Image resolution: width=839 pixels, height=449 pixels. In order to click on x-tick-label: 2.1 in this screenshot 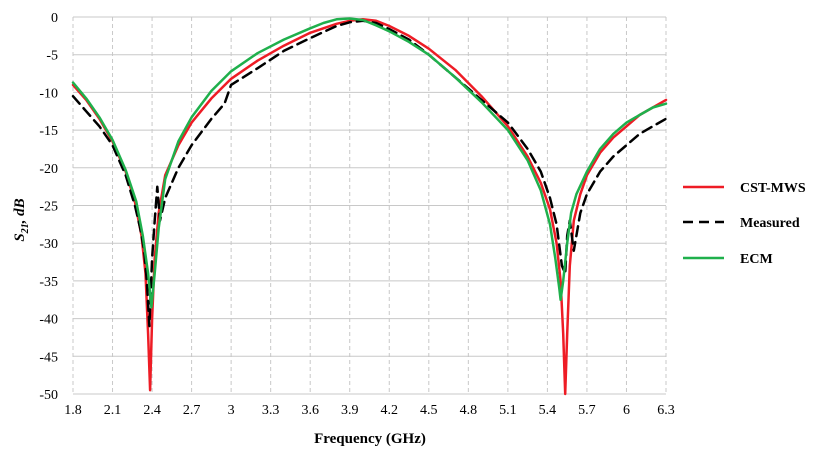, I will do `click(113, 410)`.